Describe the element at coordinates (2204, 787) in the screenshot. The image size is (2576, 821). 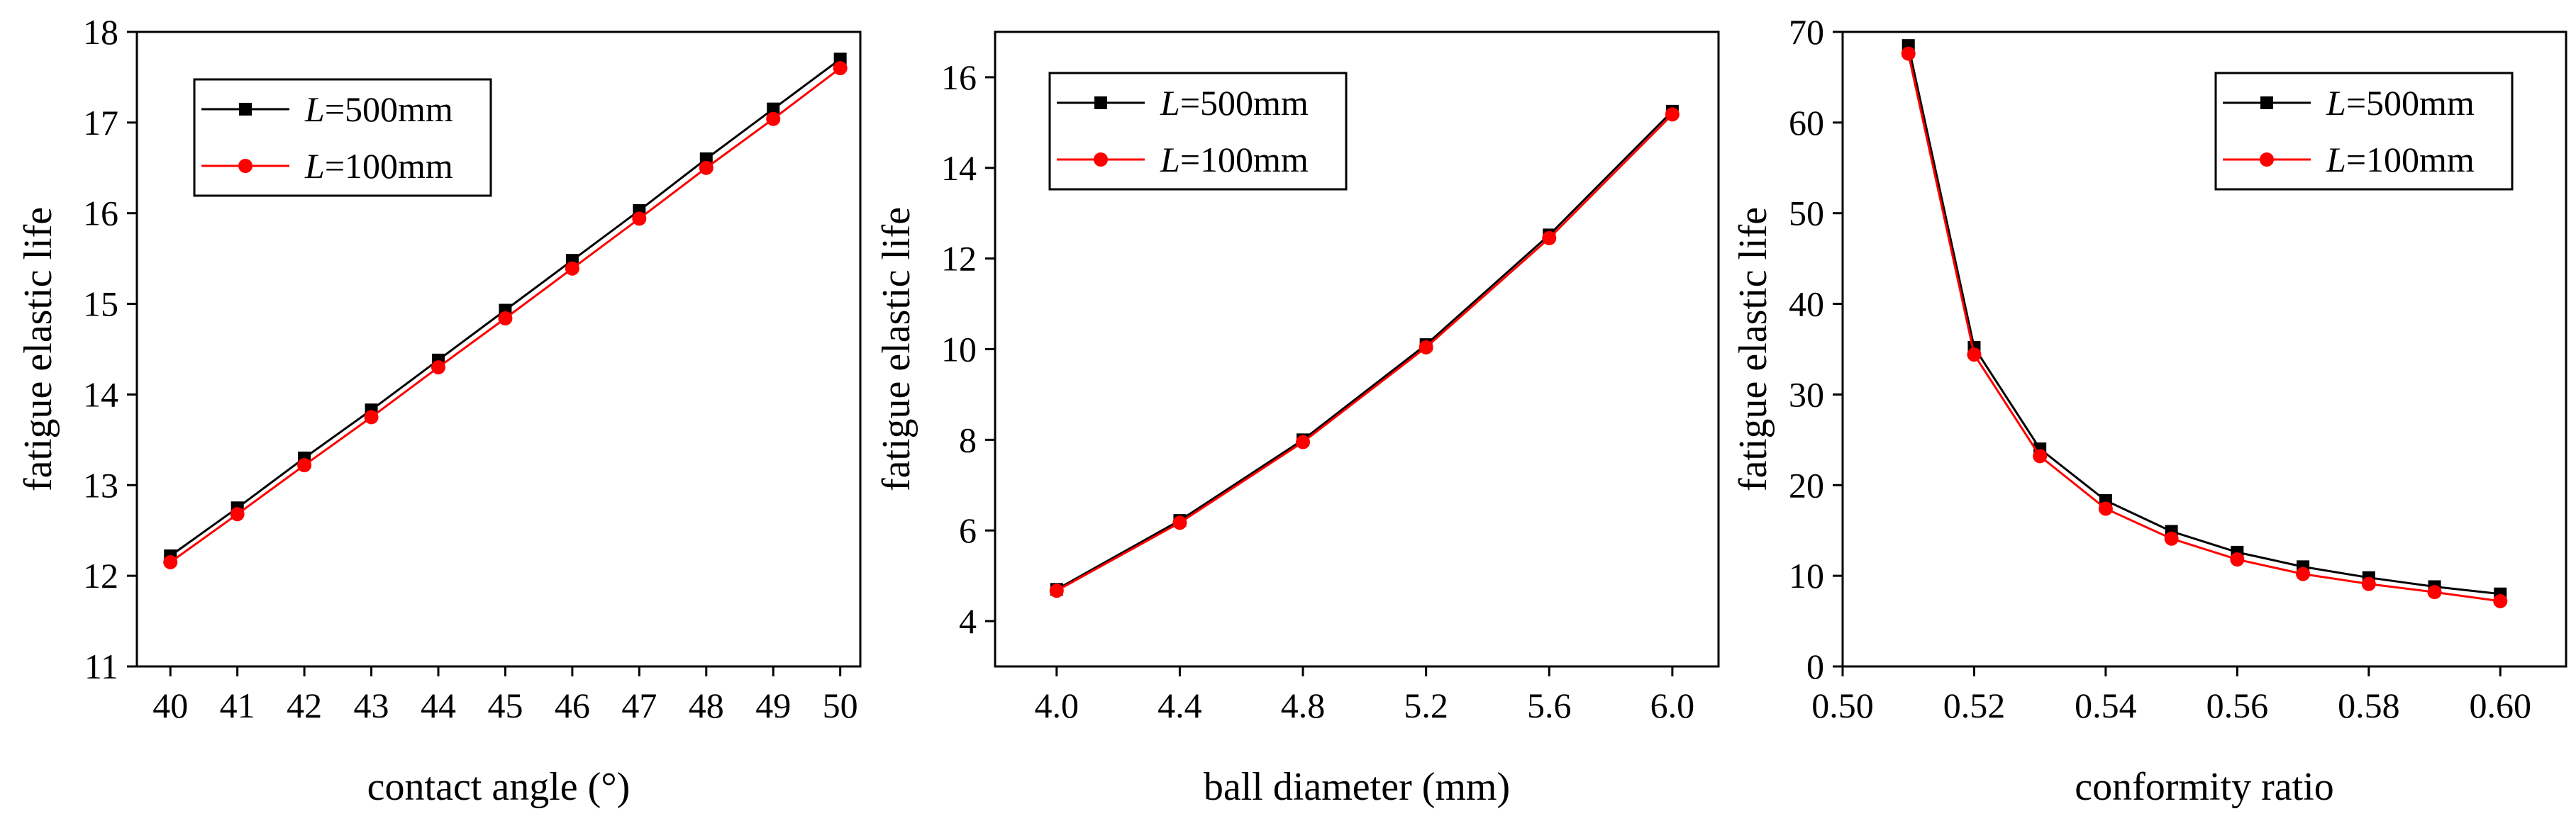
I see `x-axis-title: conformity ratio` at that location.